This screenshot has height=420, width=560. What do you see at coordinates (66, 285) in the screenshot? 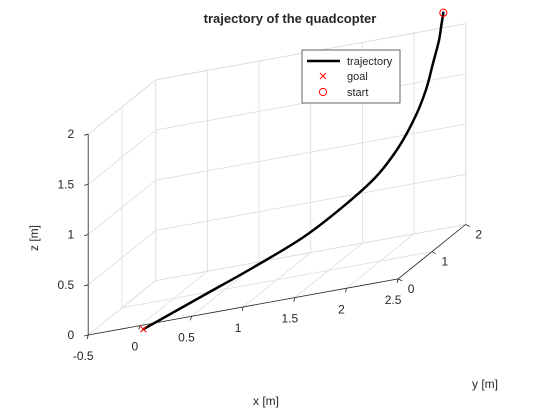
I see `z-tick-label: 0.5` at bounding box center [66, 285].